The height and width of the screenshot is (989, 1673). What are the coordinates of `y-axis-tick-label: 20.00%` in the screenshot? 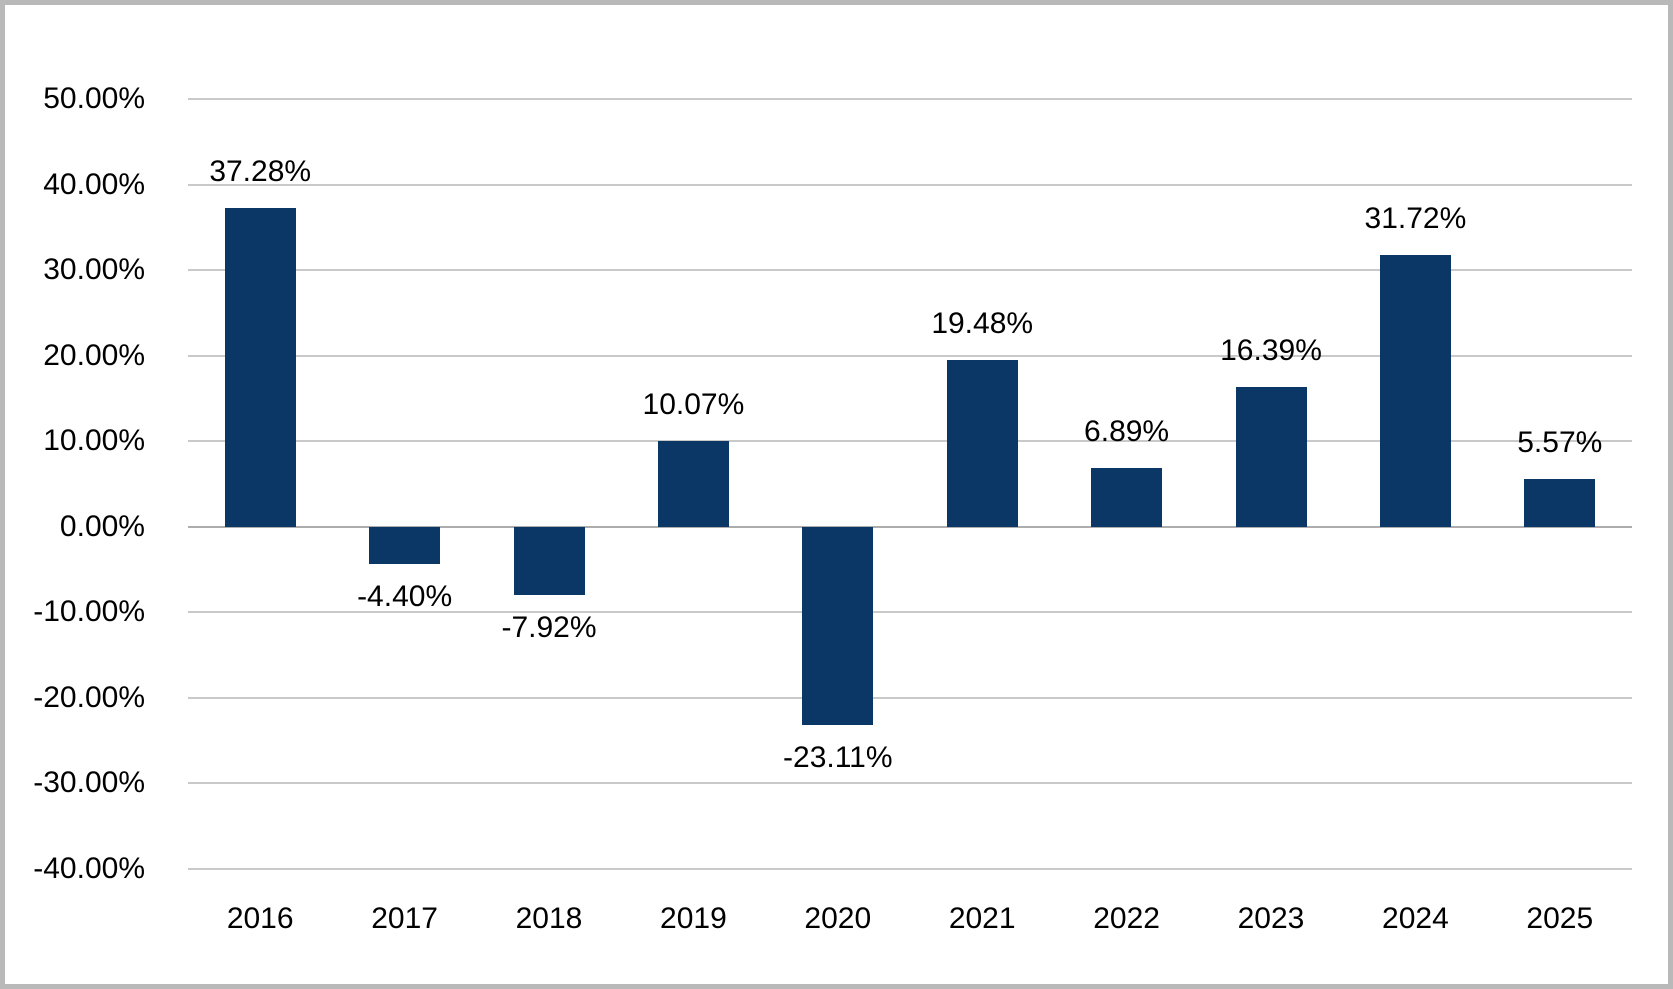 It's located at (94, 355).